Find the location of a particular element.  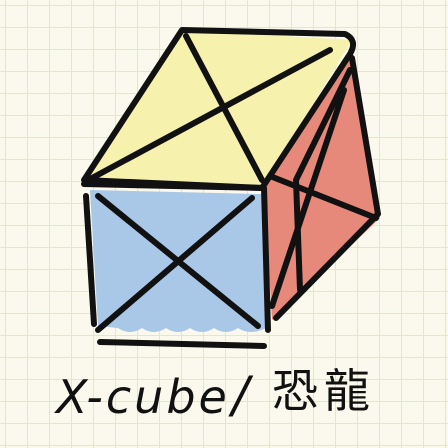

front-face-left-edge is located at coordinates (90, 260).